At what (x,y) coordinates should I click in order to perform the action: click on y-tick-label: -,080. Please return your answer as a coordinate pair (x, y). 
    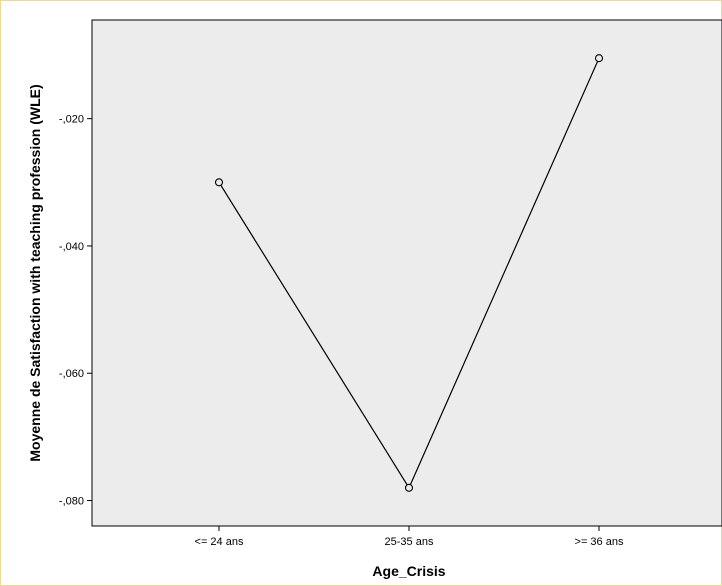
    Looking at the image, I should click on (71, 502).